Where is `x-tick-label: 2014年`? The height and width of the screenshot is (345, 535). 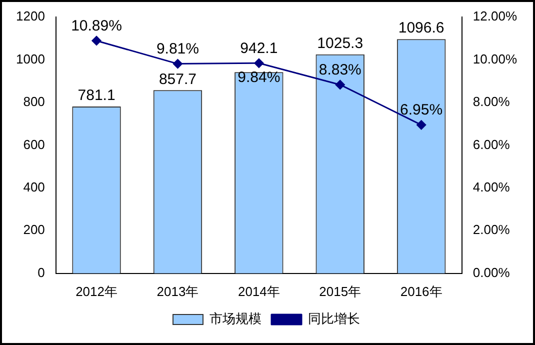 x-tick-label: 2014年 is located at coordinates (259, 291).